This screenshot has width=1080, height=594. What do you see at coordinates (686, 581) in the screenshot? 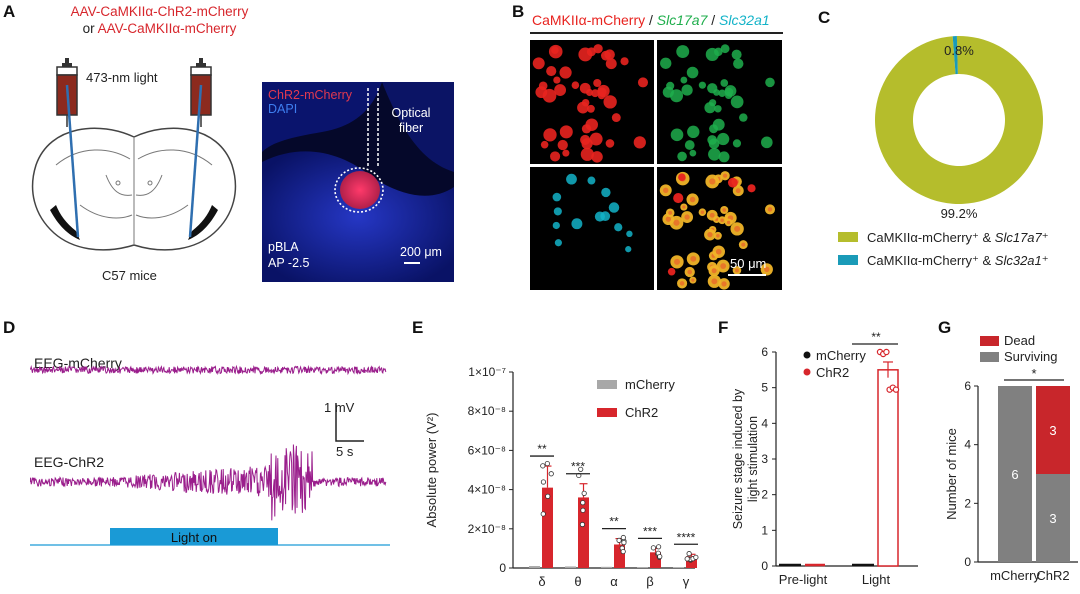
I see `e-xtick-label: γ` at bounding box center [686, 581].